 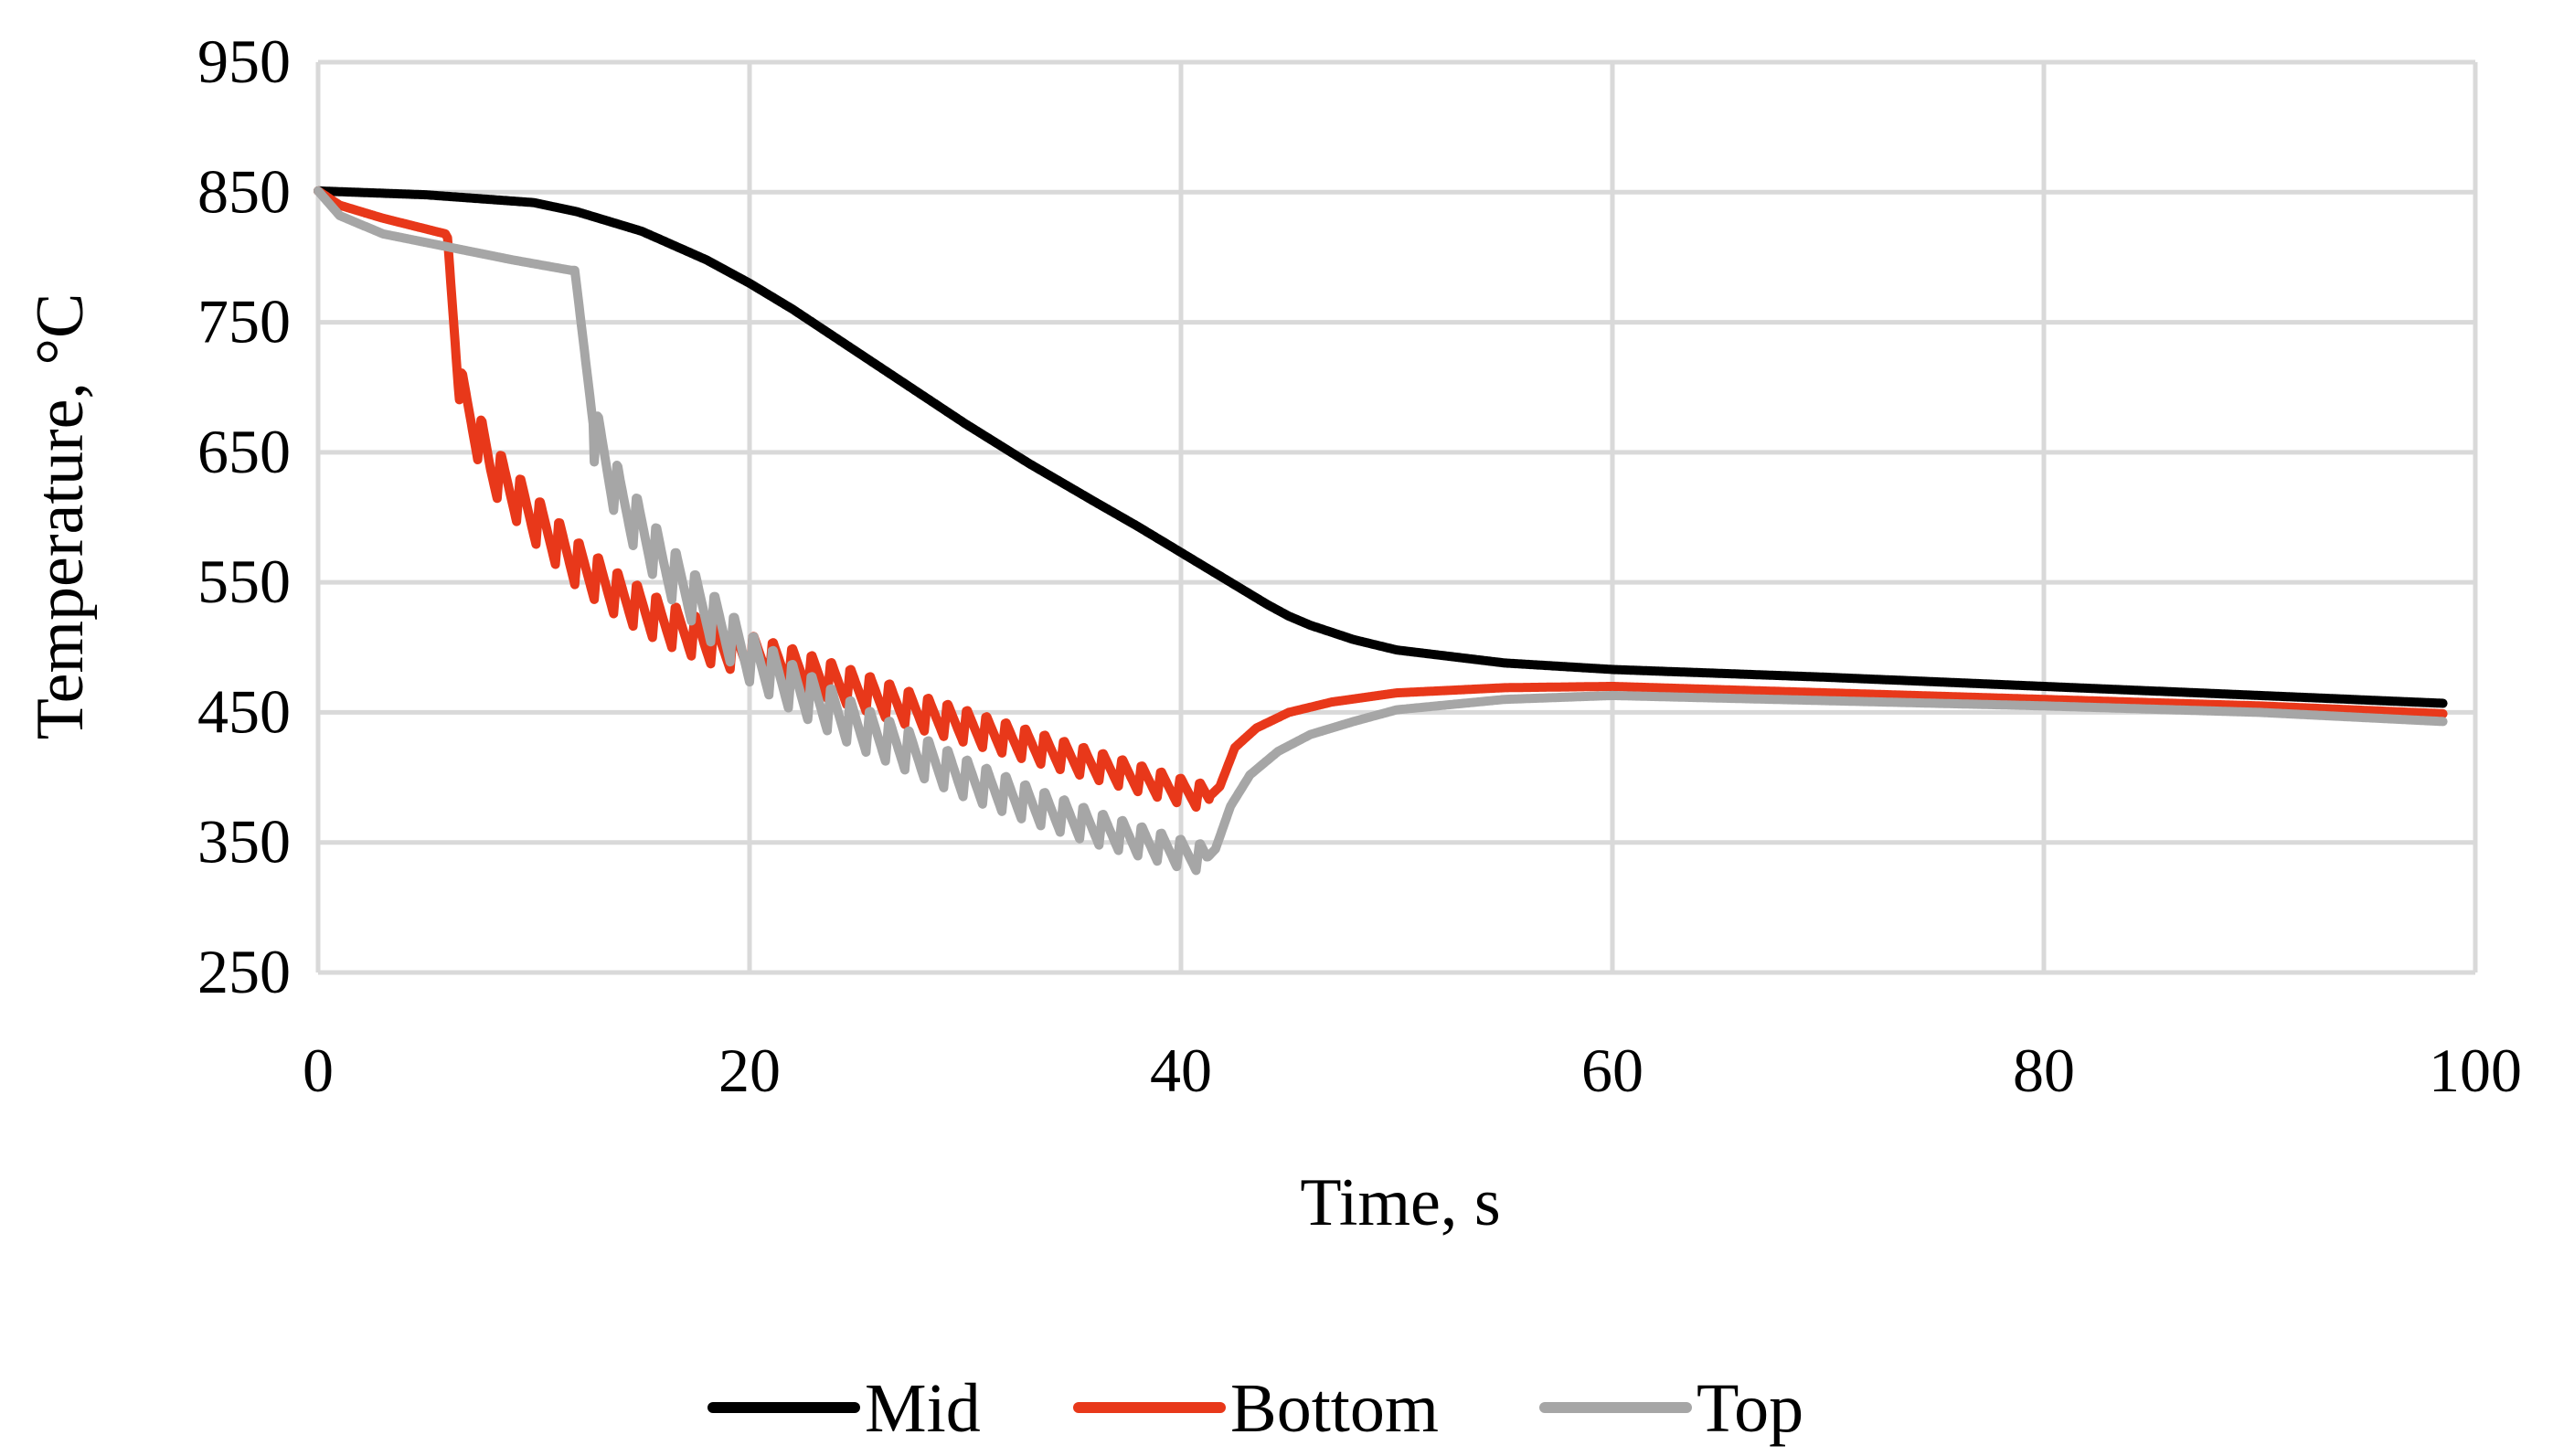 I want to click on y-tick-label-350: 350, so click(x=244, y=842).